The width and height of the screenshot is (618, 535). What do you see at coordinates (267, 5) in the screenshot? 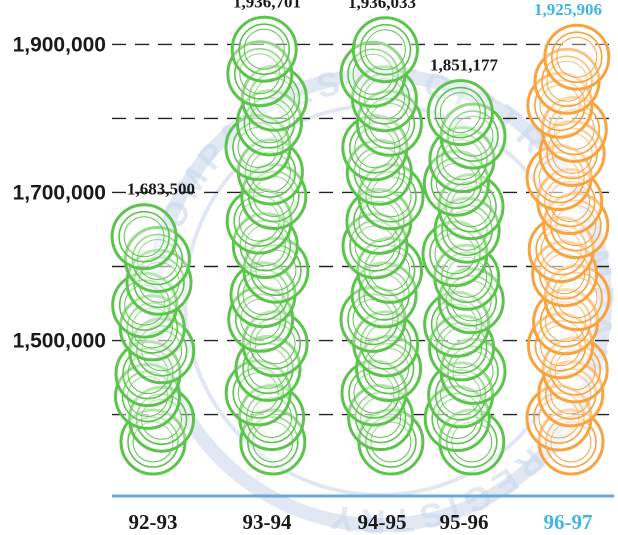
I see `value-label: 1,936,701` at bounding box center [267, 5].